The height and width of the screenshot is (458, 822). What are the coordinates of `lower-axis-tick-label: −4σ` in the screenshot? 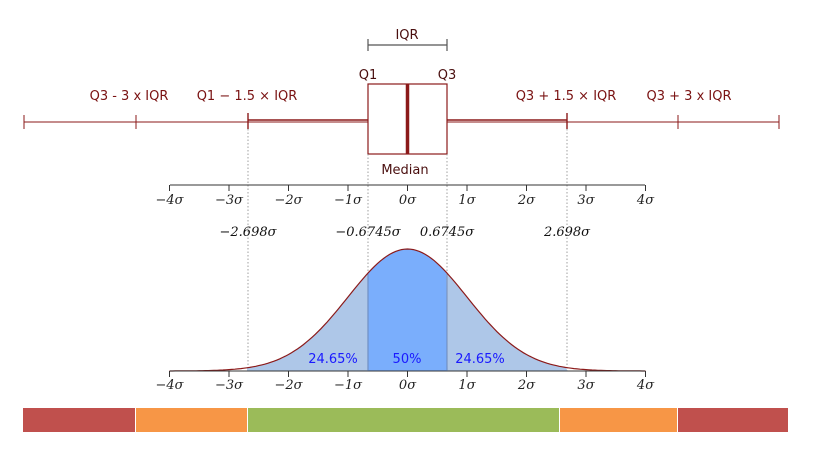 It's located at (169, 385).